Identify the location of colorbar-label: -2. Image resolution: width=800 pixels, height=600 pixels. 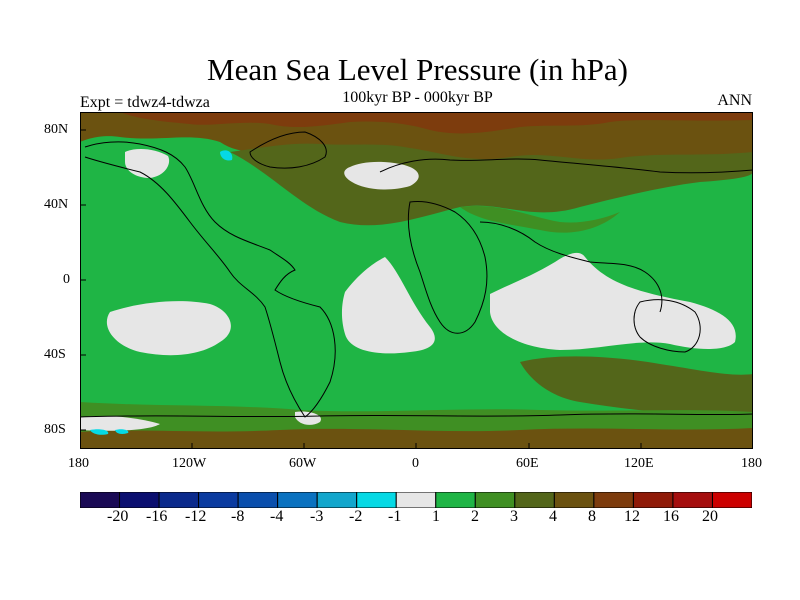
(356, 516).